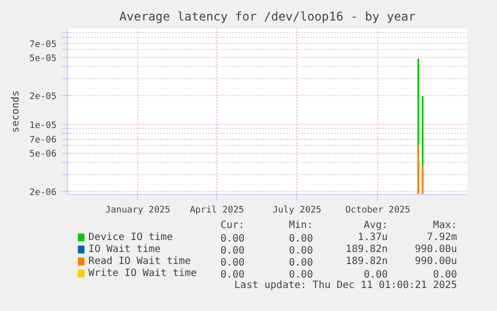 Image resolution: width=497 pixels, height=311 pixels. I want to click on y-tick-label: 1e-05, so click(42, 125).